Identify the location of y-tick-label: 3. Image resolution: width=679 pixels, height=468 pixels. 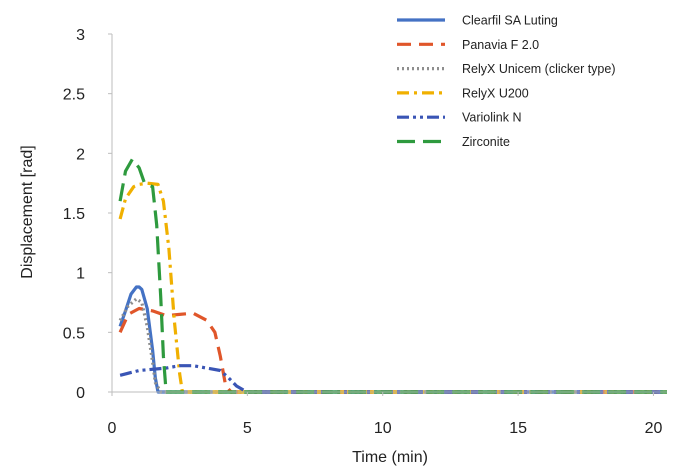
(80, 35).